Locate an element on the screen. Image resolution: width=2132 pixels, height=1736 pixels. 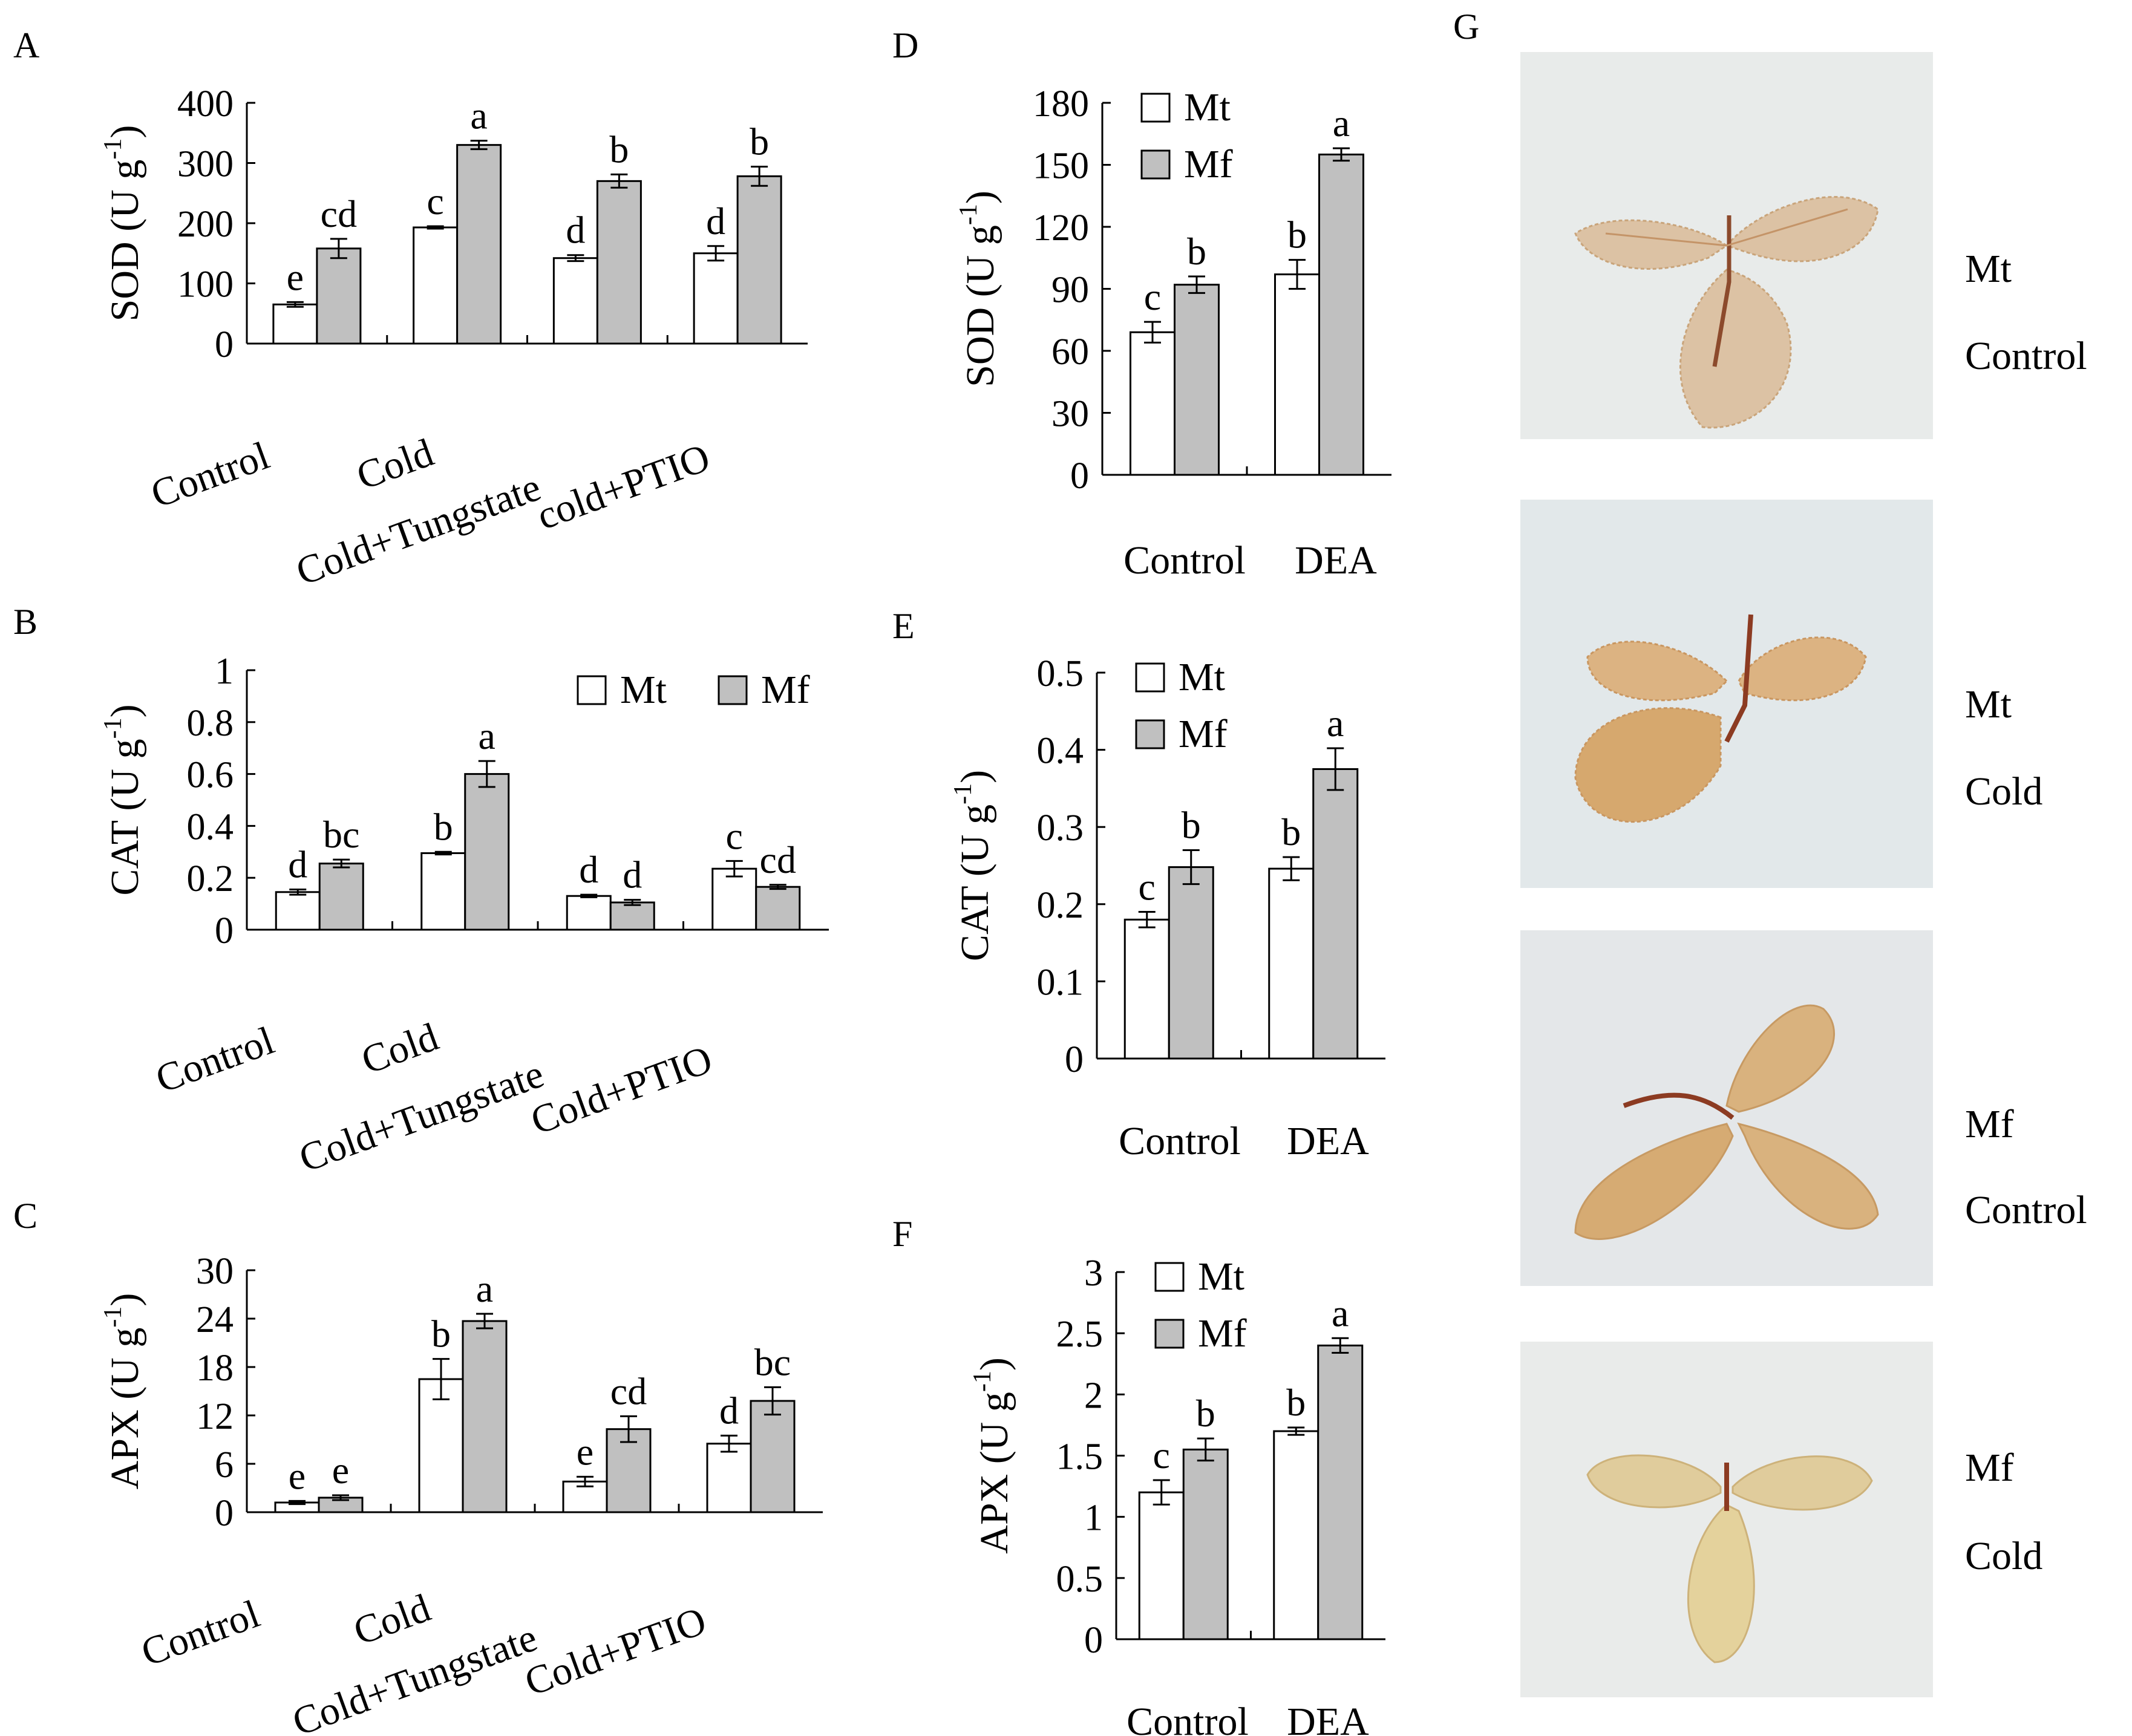
y-tick-label: 2.5 is located at coordinates (1080, 1334).